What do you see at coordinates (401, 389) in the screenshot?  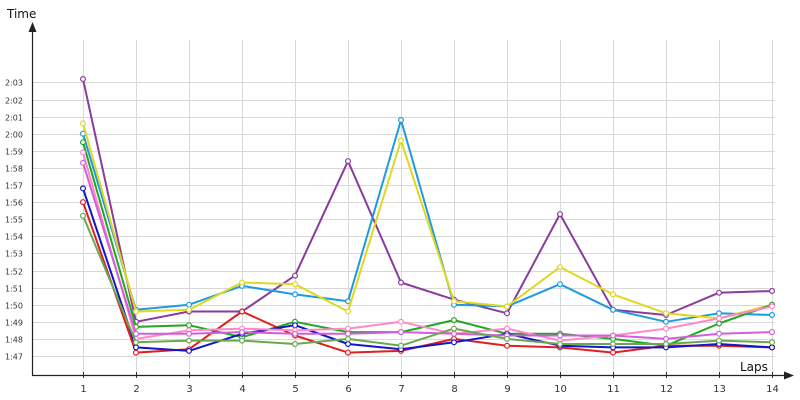 I see `x-tick-label: 7` at bounding box center [401, 389].